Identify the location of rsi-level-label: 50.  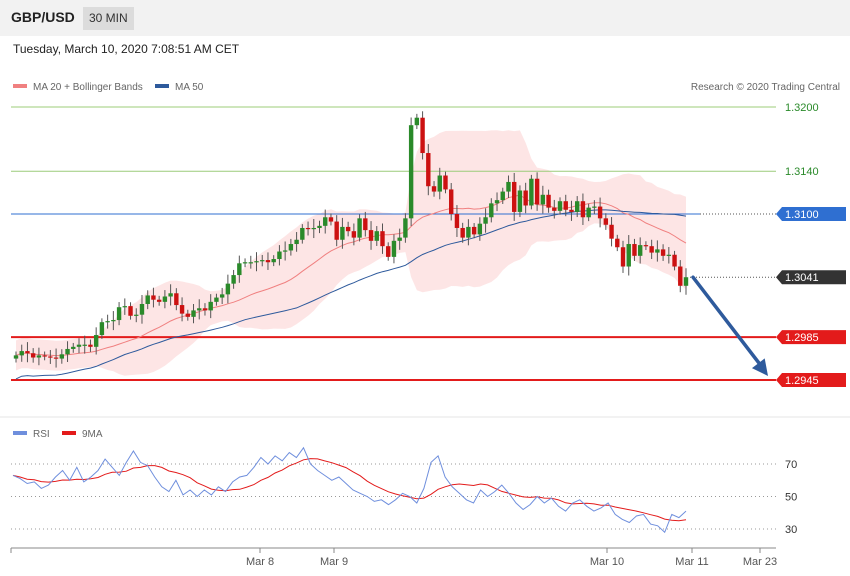
(791, 498).